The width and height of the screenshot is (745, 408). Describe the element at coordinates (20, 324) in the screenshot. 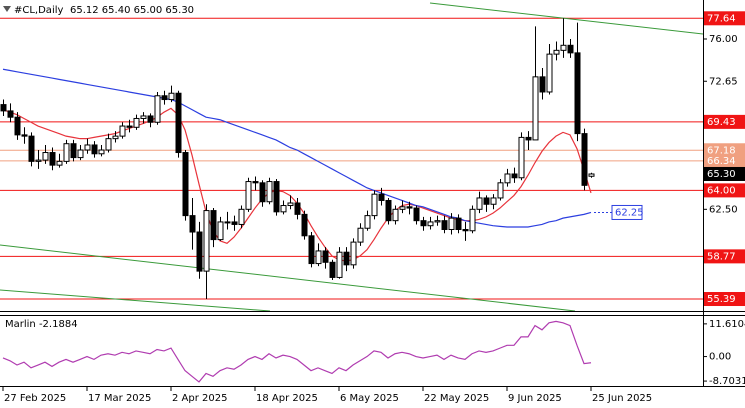

I see `oscillator-name: Marlin` at that location.